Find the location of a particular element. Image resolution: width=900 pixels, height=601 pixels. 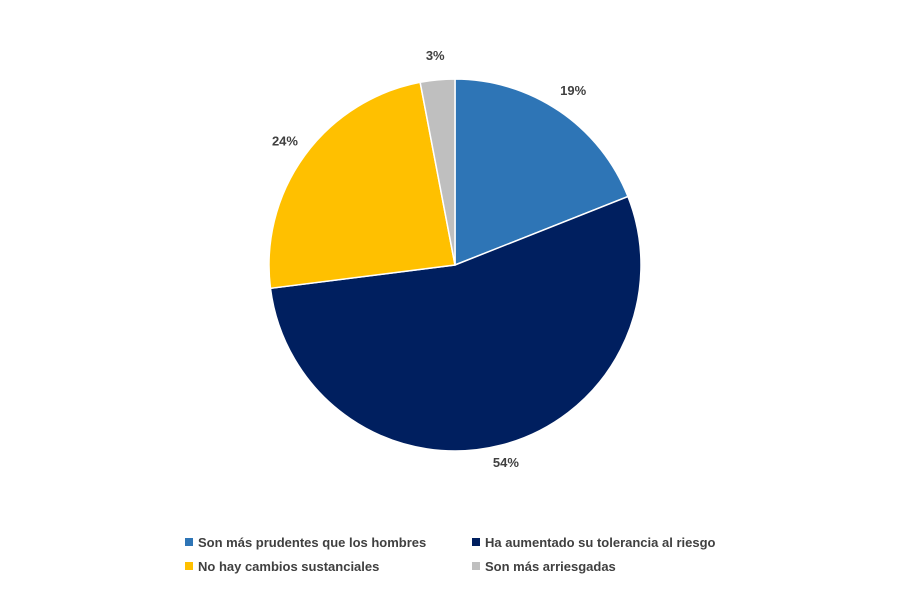

legend-swatch-prudentes is located at coordinates (189, 542).